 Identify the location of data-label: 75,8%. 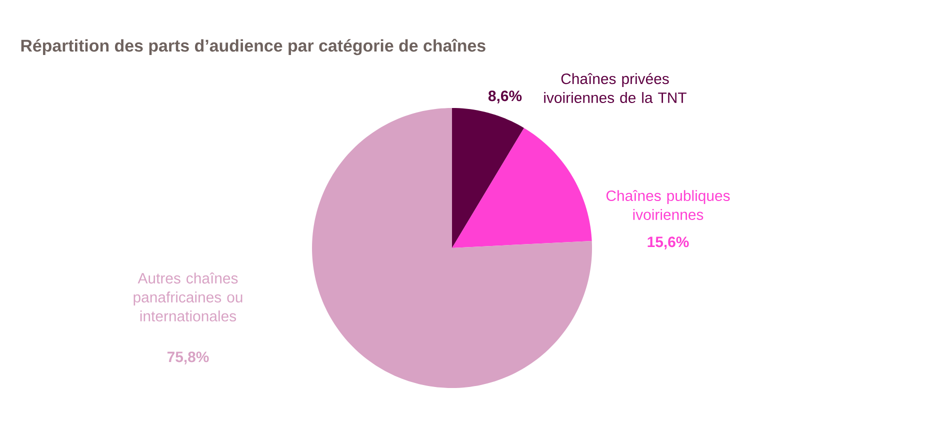
(188, 358).